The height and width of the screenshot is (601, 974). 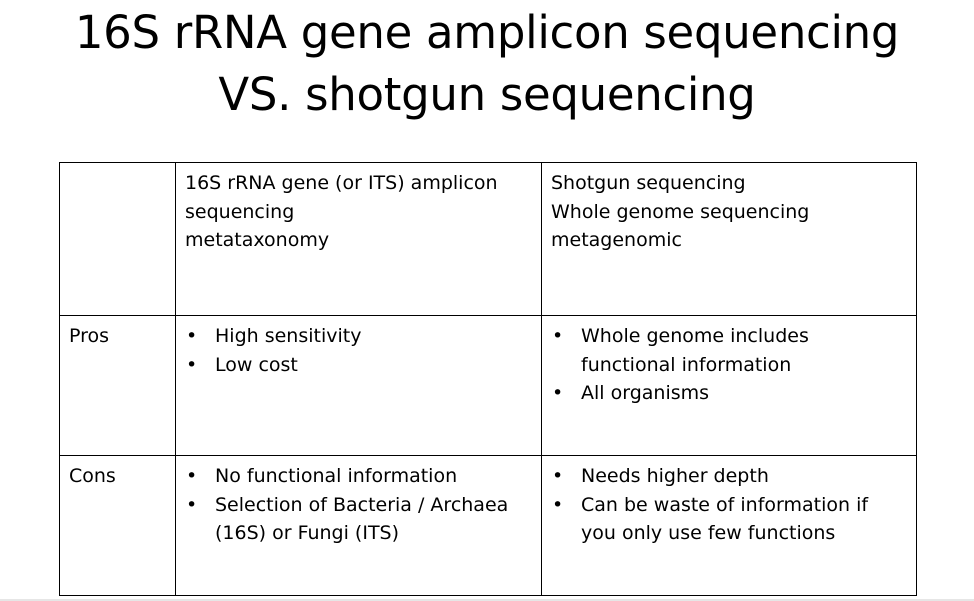 What do you see at coordinates (341, 183) in the screenshot?
I see `header-amplicon-line: 16S rRNA gene (or ITS) amplicon` at bounding box center [341, 183].